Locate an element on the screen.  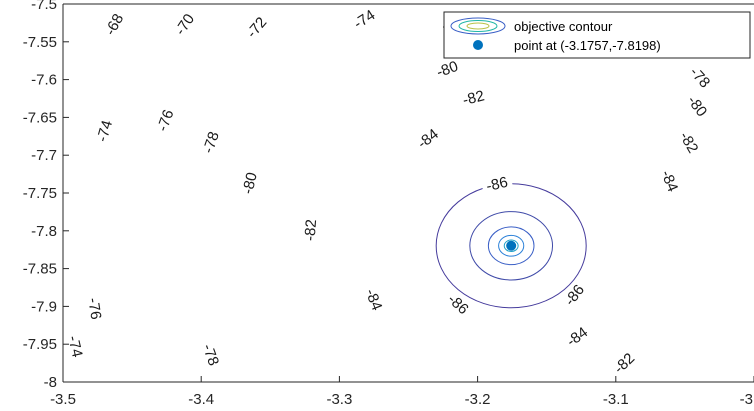
contour-level-neg82 is located at coordinates (511, 246).